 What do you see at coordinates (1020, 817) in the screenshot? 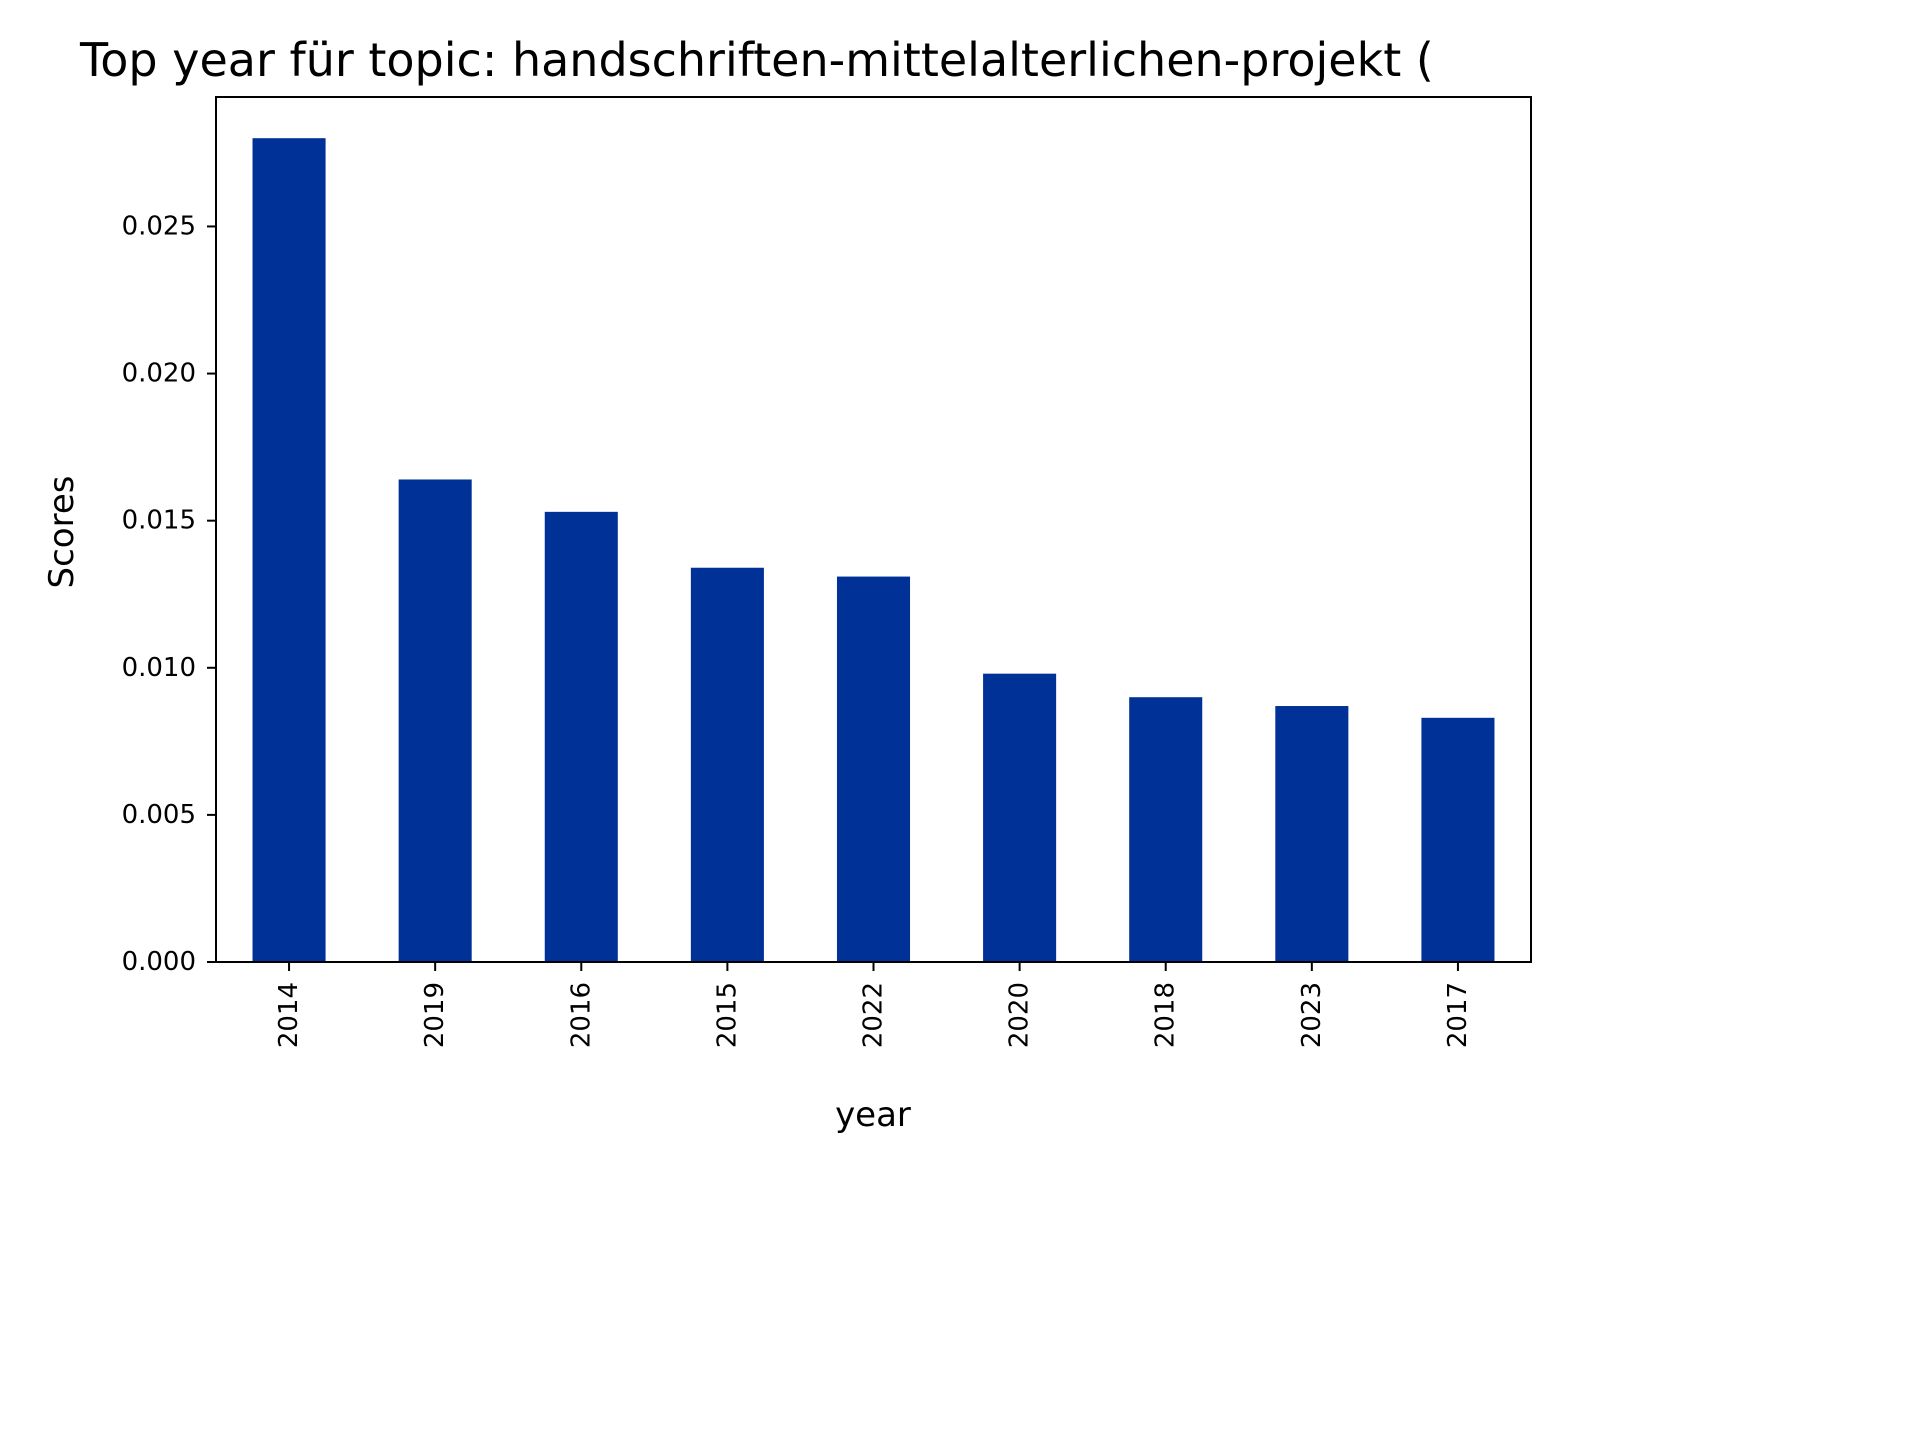
I see `bar-2020` at bounding box center [1020, 817].